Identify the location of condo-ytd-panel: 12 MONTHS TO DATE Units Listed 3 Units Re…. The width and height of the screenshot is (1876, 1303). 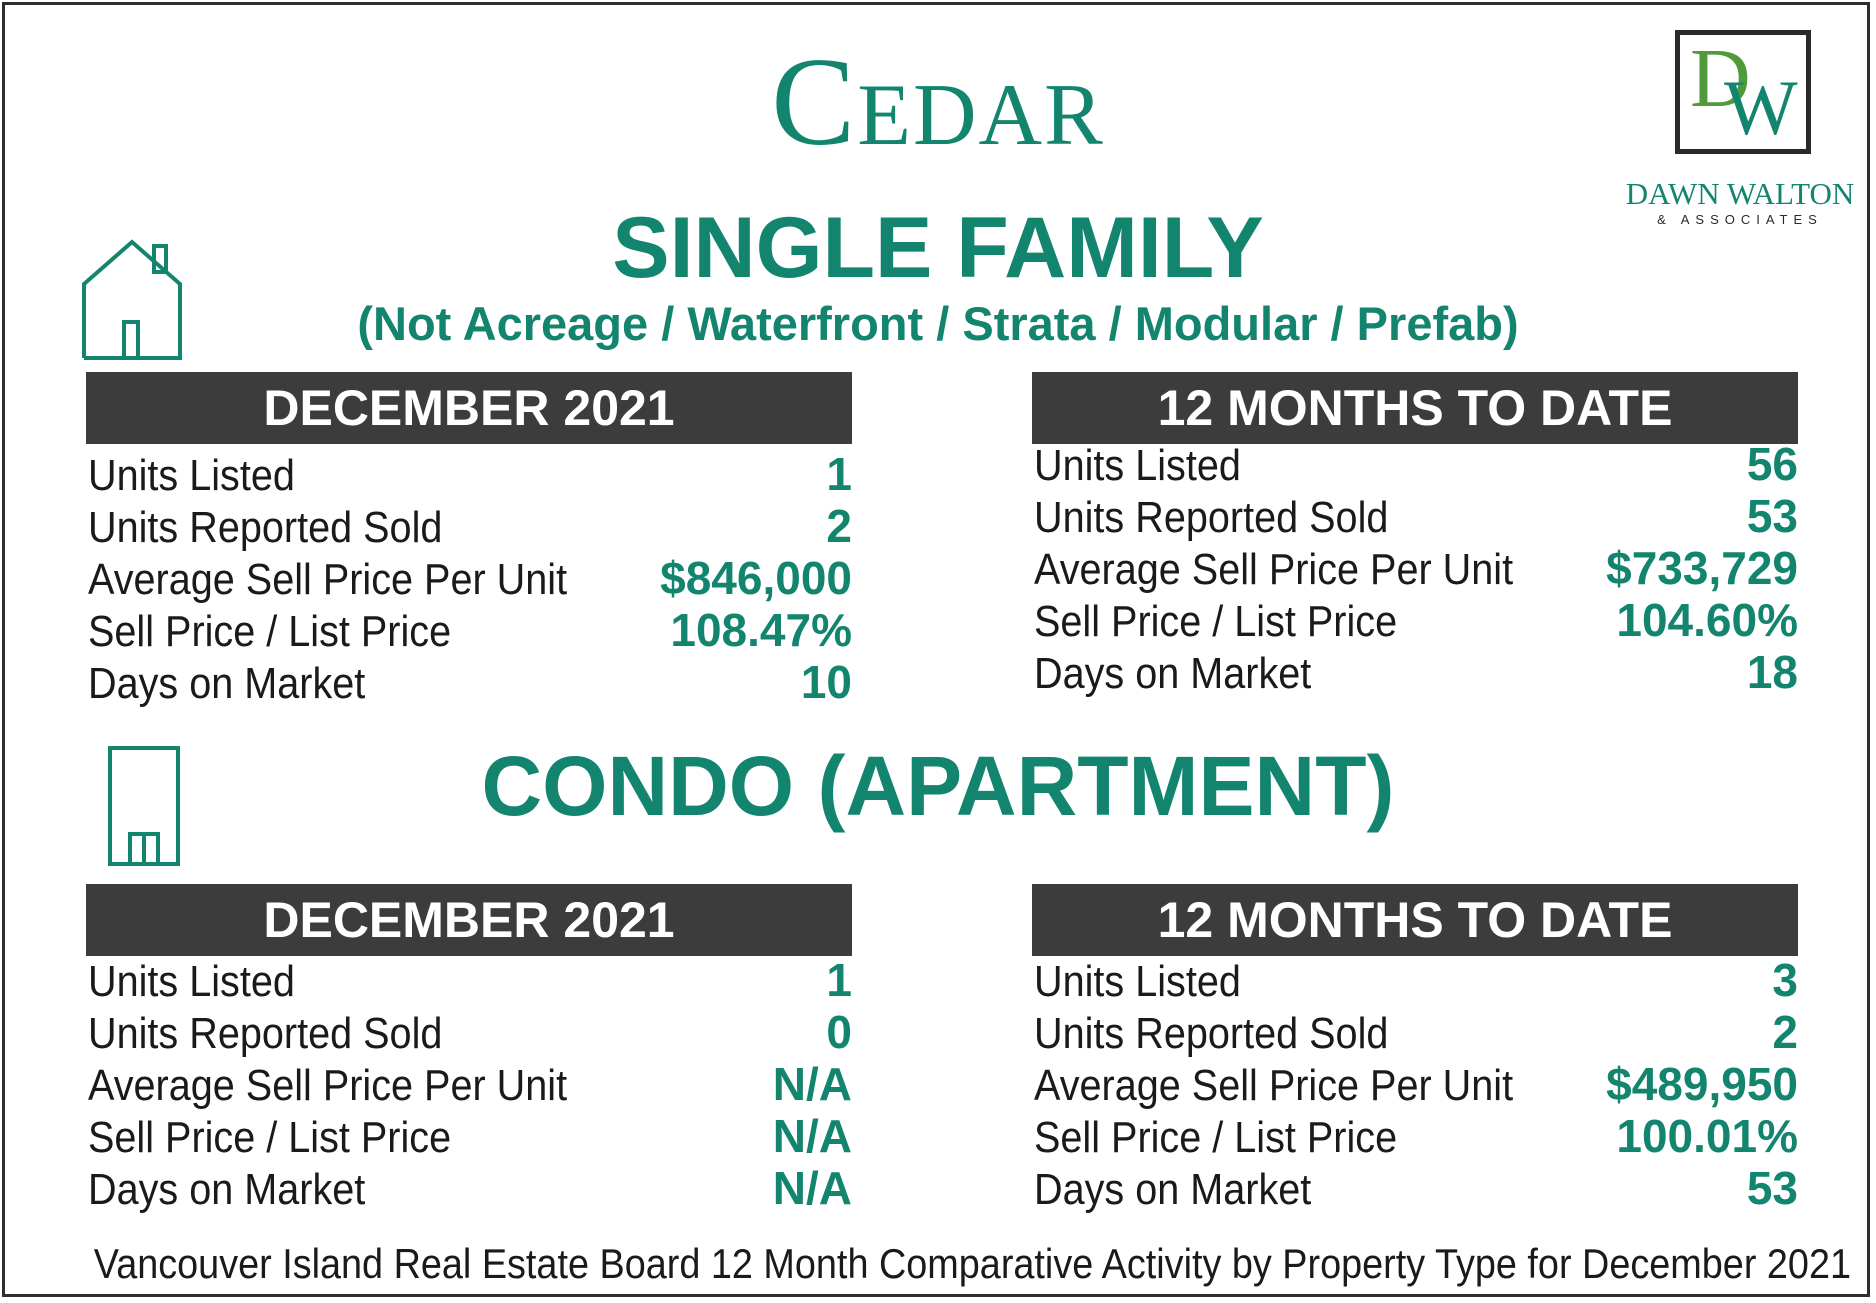
(1415, 1049).